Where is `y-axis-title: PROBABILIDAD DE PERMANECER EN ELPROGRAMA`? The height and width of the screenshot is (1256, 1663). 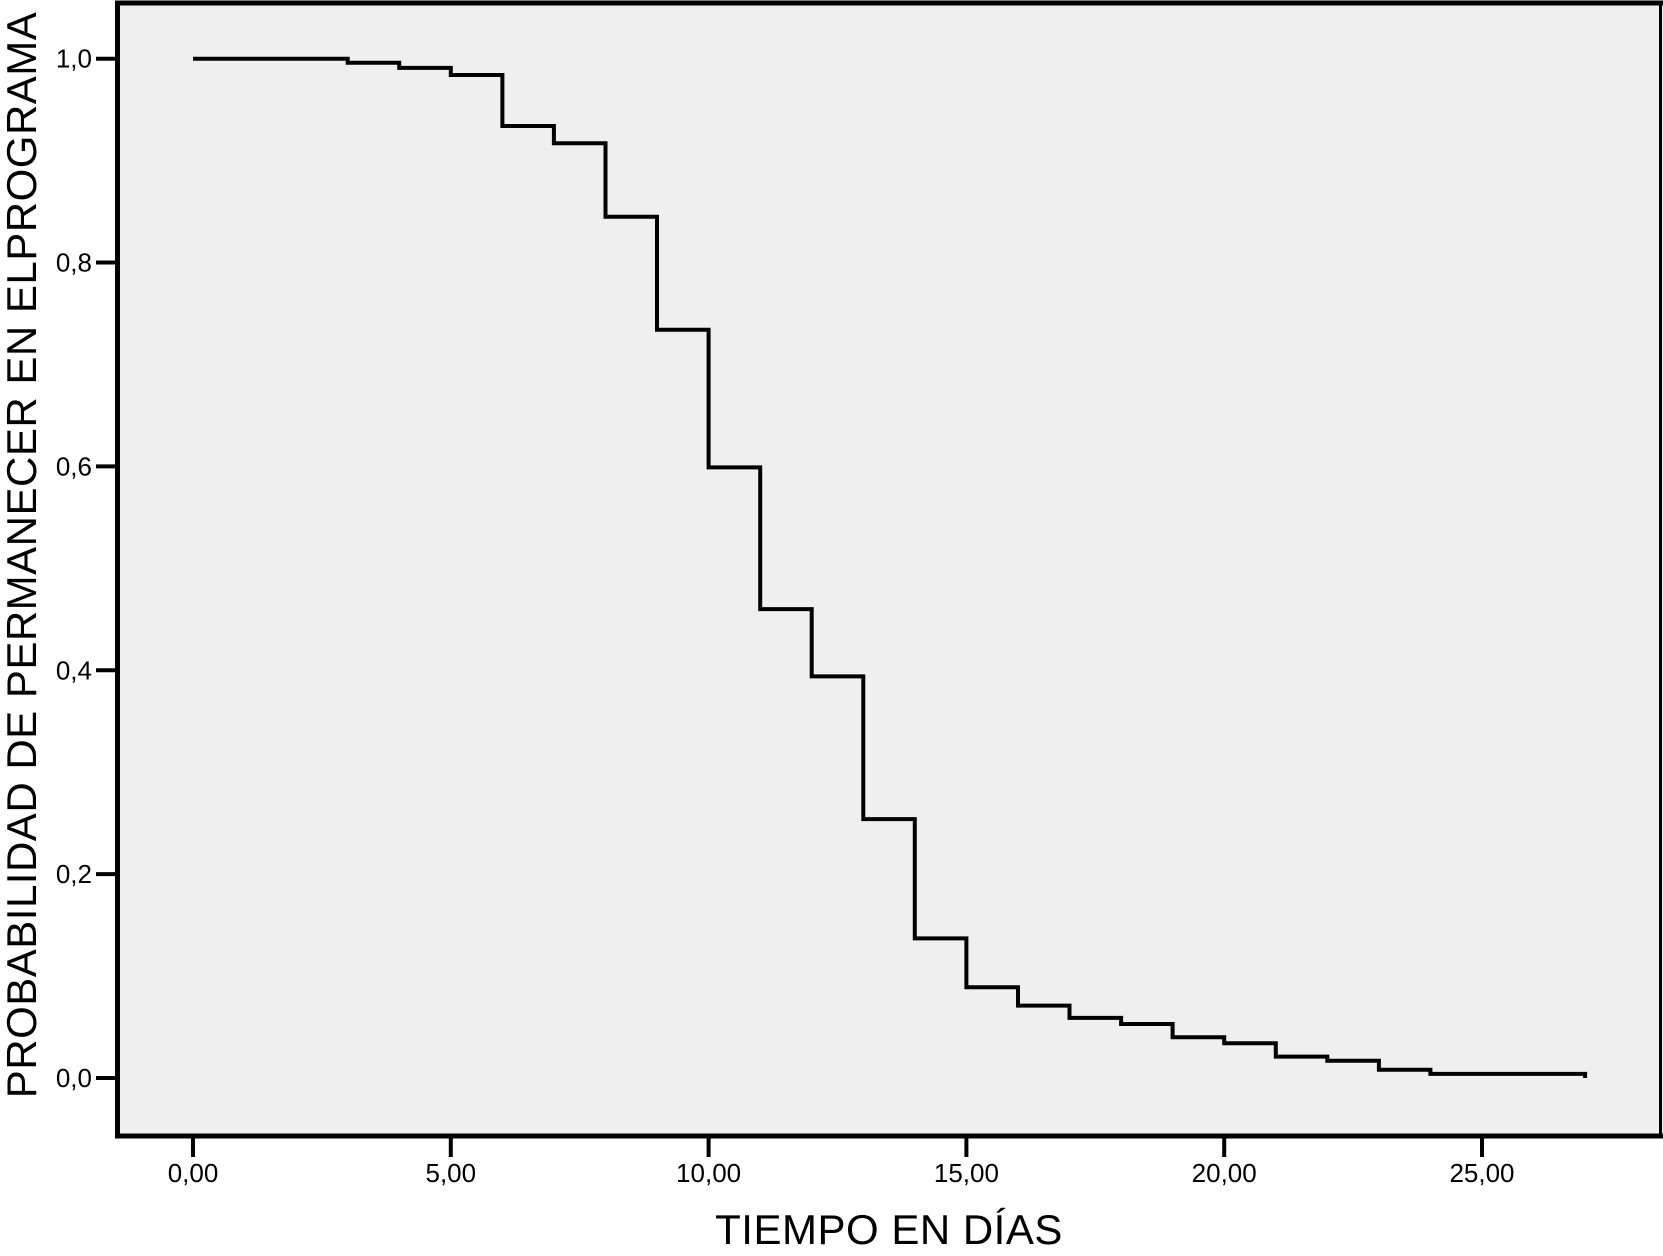 y-axis-title: PROBABILIDAD DE PERMANECER EN ELPROGRAMA is located at coordinates (22, 555).